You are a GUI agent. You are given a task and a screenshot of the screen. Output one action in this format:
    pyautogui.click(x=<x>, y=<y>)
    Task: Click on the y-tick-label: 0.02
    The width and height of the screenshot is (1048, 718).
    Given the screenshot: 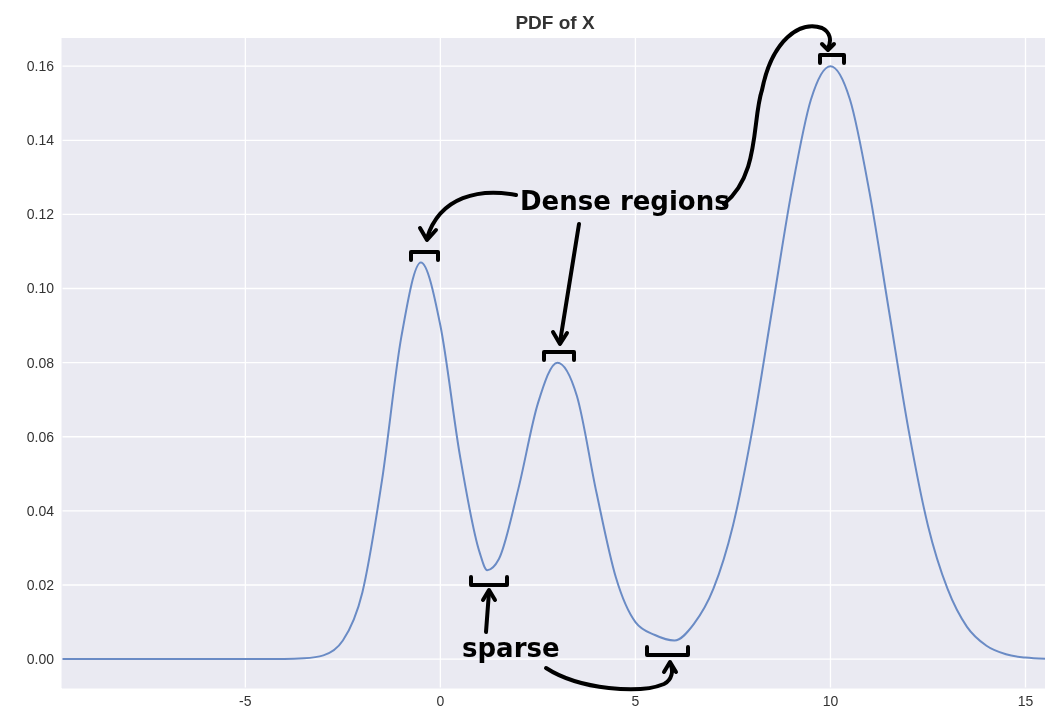 What is the action you would take?
    pyautogui.click(x=40, y=584)
    